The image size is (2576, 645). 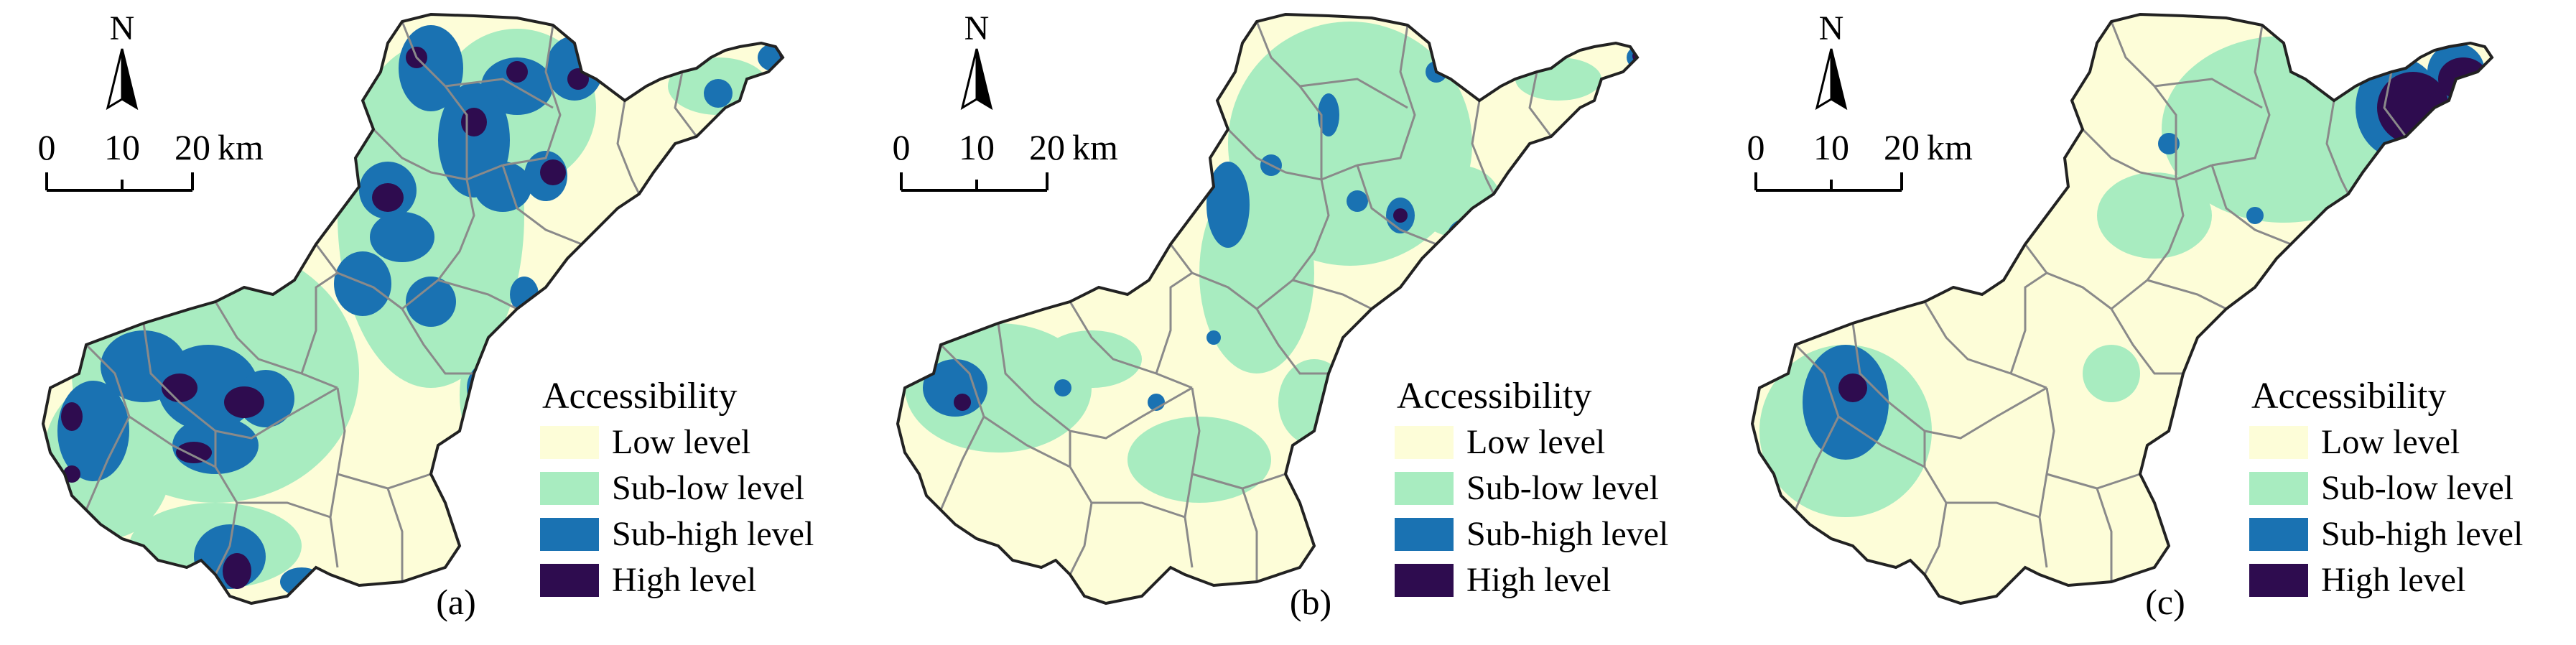 What do you see at coordinates (1310, 602) in the screenshot?
I see `panel-label: (b)` at bounding box center [1310, 602].